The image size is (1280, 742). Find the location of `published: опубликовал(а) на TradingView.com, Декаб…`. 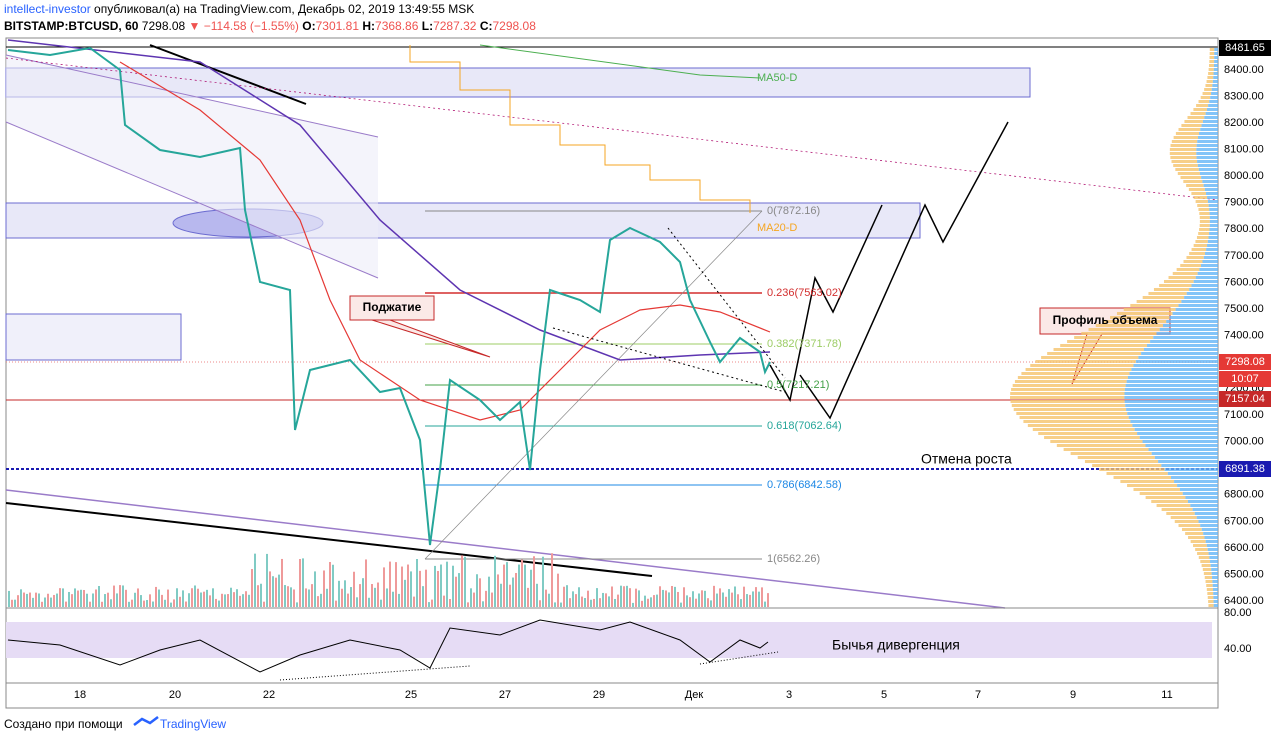

published: опубликовал(а) на TradingView.com, Декаб… is located at coordinates (284, 9).